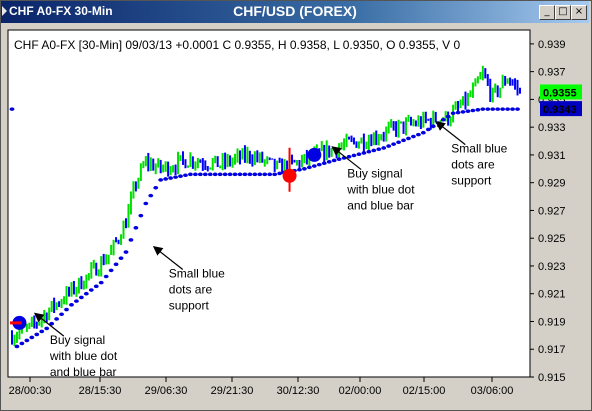 This screenshot has width=592, height=411. What do you see at coordinates (314, 154) in the screenshot?
I see `buy-signal-dot` at bounding box center [314, 154].